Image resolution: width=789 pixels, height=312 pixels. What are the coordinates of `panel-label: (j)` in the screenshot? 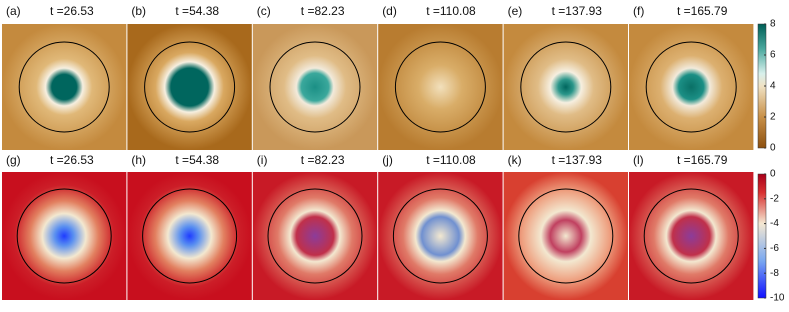 It's located at (387, 160).